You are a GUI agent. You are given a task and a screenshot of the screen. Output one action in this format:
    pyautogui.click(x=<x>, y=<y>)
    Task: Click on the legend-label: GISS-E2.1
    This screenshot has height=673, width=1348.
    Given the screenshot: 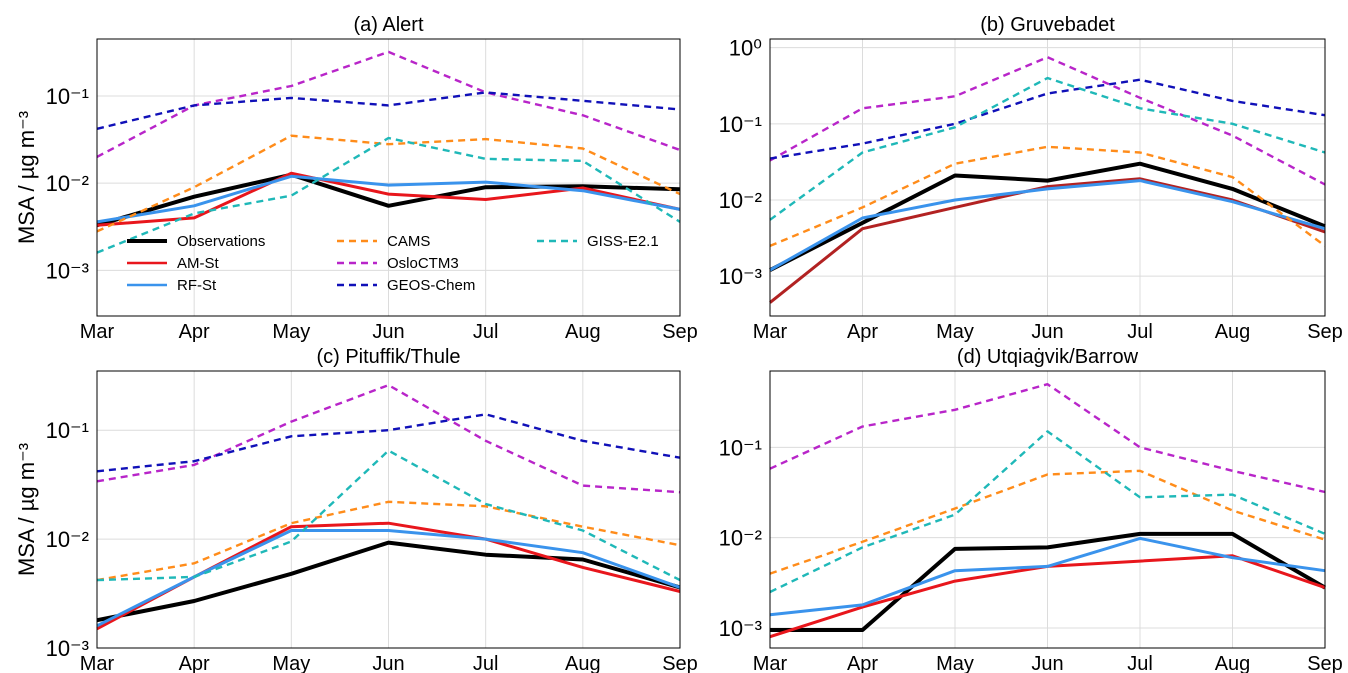 What is the action you would take?
    pyautogui.click(x=623, y=241)
    